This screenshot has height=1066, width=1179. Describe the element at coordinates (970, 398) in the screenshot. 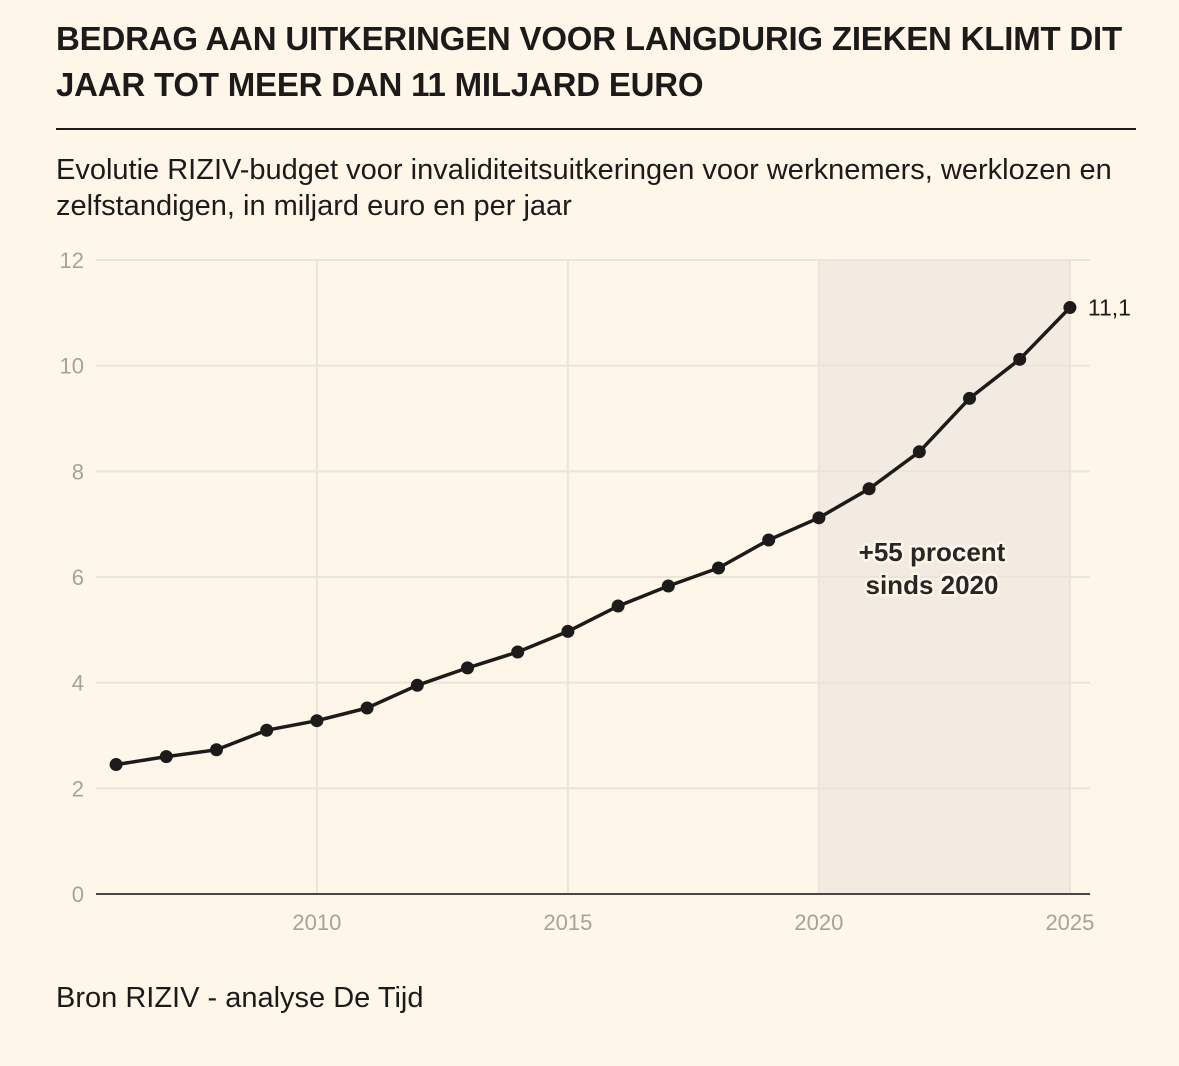

I see `data-point-2023` at that location.